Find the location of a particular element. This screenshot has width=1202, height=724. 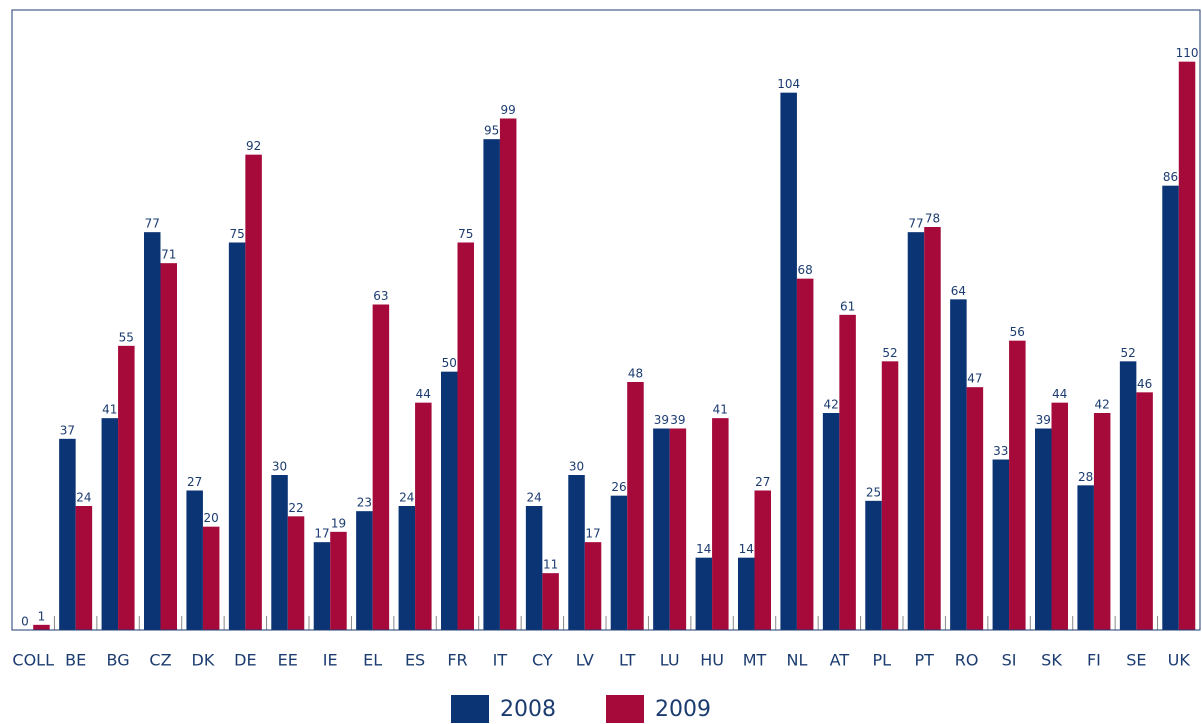

value-label: 92 is located at coordinates (253, 146).